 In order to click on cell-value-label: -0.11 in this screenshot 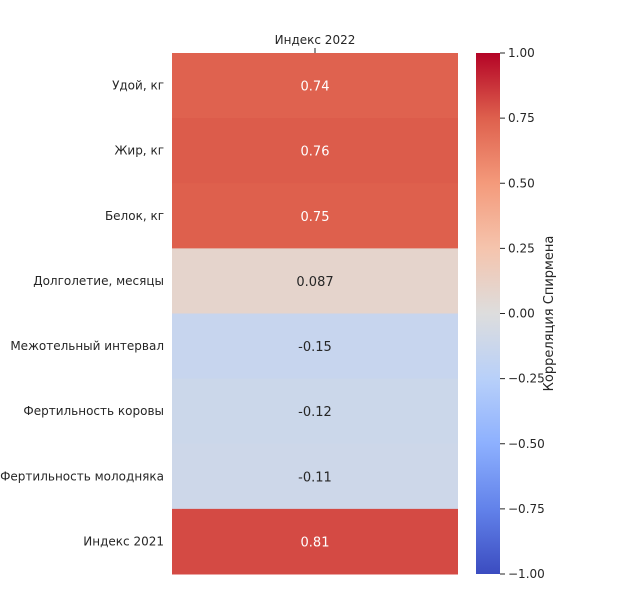, I will do `click(315, 477)`.